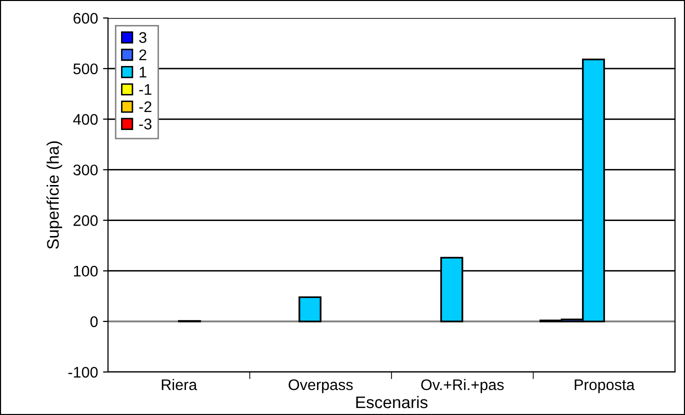 Image resolution: width=685 pixels, height=415 pixels. What do you see at coordinates (86, 271) in the screenshot?
I see `y-tick-label: 100` at bounding box center [86, 271].